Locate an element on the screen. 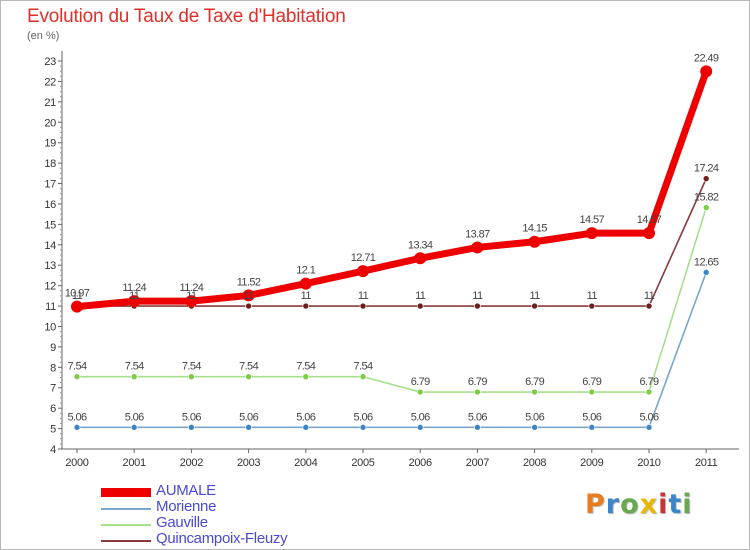 The width and height of the screenshot is (750, 550). y-tick-label: 12 is located at coordinates (50, 287).